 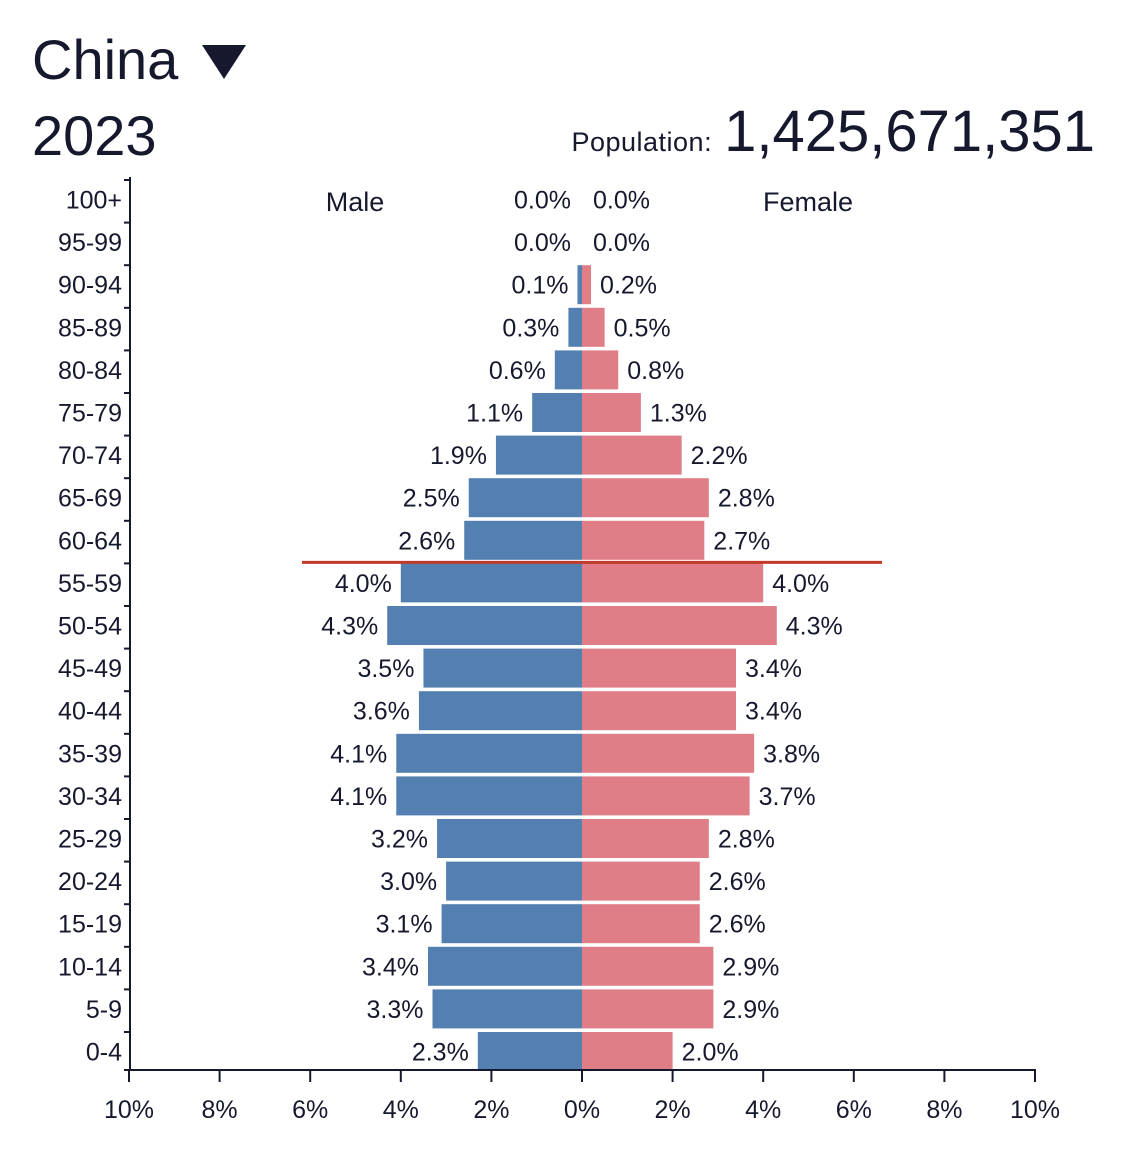 I want to click on country-selector: China, so click(x=139, y=60).